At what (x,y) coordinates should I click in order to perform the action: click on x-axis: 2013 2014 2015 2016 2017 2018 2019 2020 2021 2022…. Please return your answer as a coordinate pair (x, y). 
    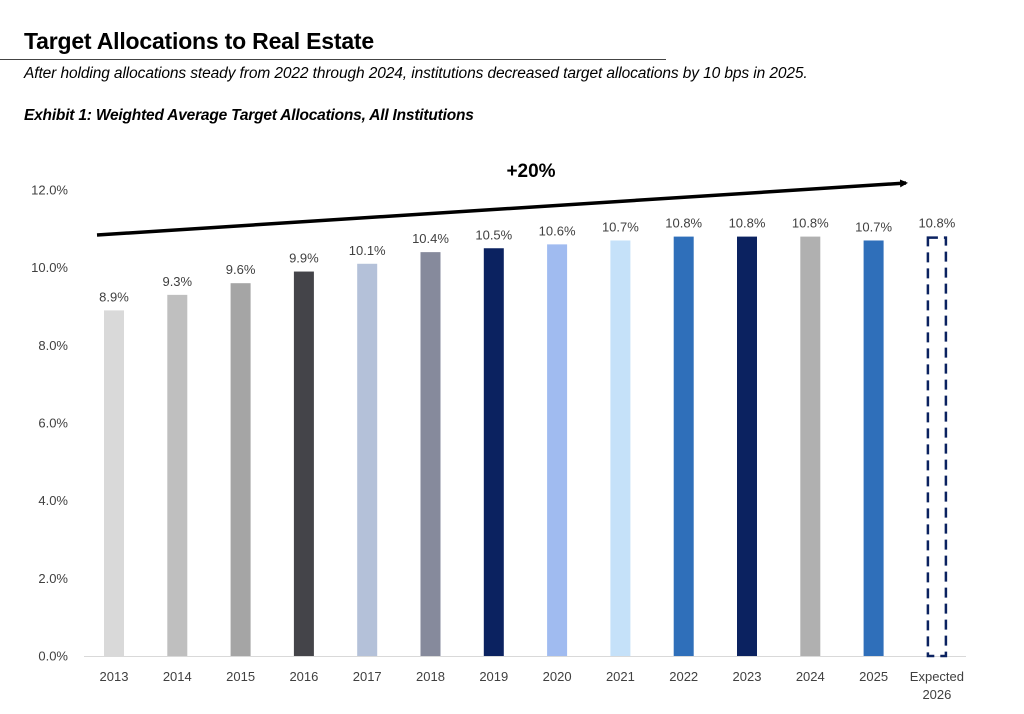
    Looking at the image, I should click on (532, 685).